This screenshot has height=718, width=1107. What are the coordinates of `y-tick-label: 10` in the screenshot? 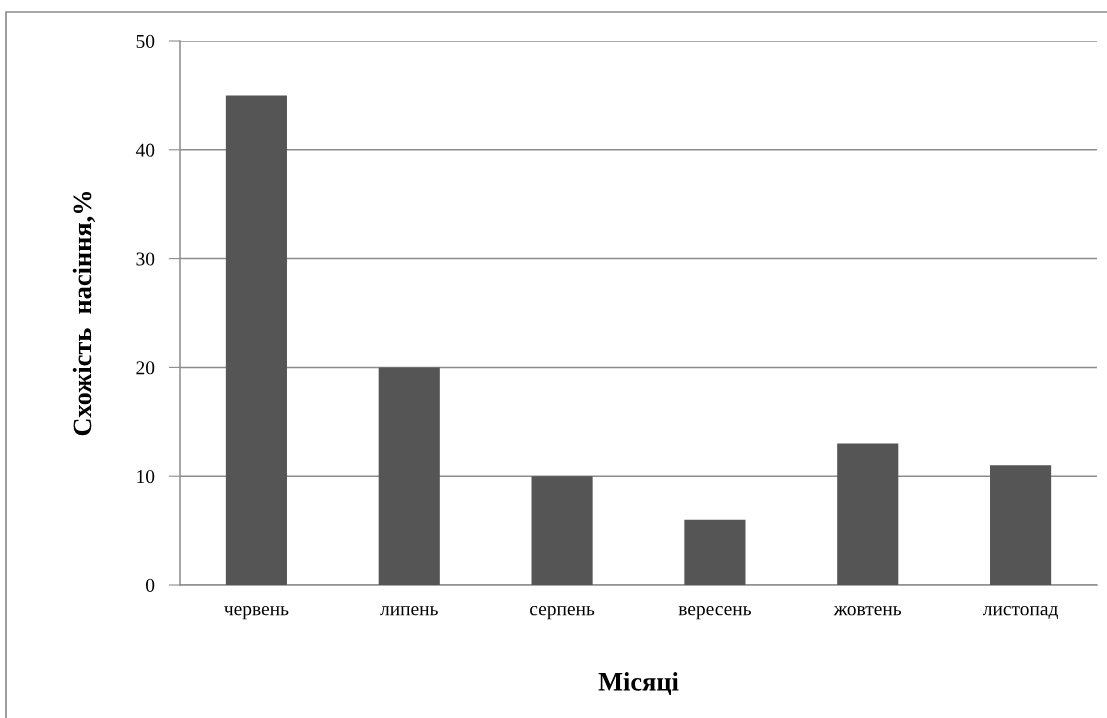 It's located at (146, 477).